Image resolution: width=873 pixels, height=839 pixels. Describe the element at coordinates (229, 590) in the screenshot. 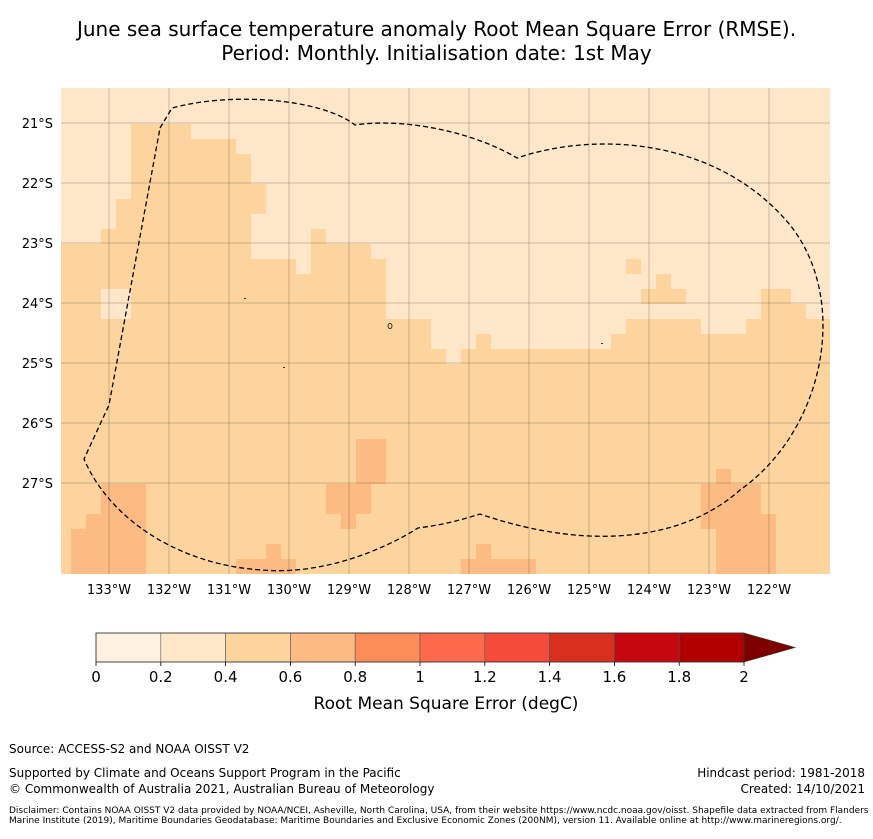

I see `lon-label: 131°W` at that location.